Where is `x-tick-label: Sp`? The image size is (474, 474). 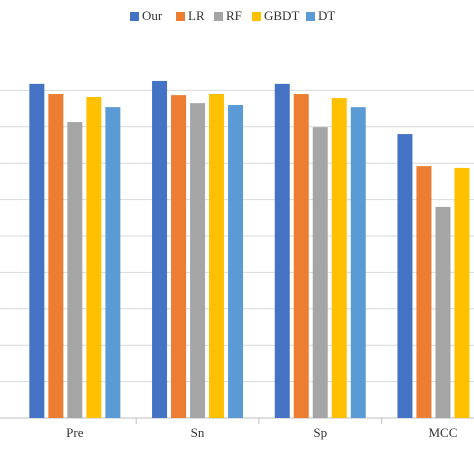
x-tick-label: Sp is located at coordinates (320, 432).